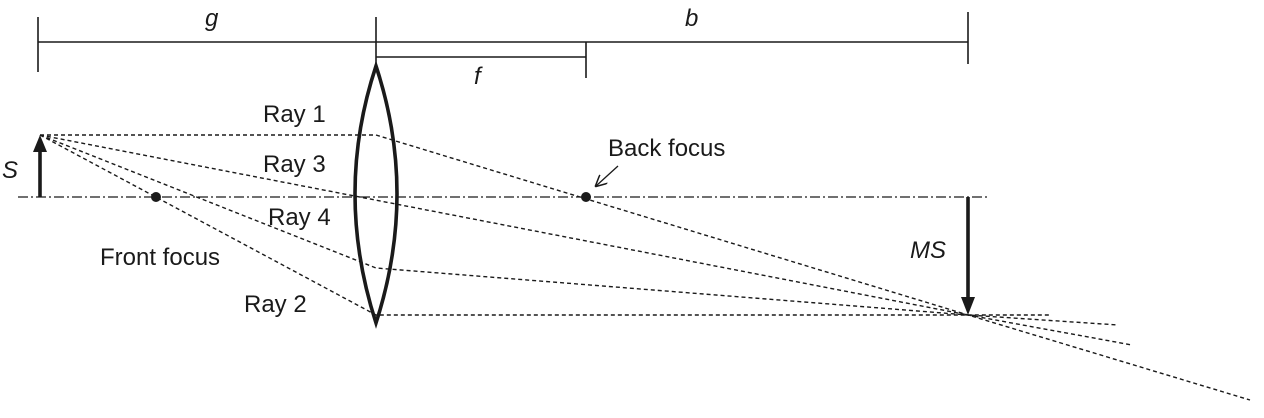 Image resolution: width=1264 pixels, height=418 pixels. I want to click on label-back-focus: Back focus, so click(666, 148).